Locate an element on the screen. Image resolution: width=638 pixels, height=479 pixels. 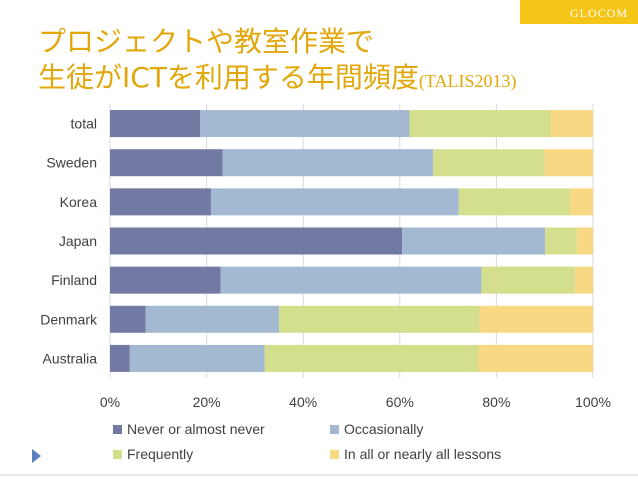
brand-bar: GLOCOM is located at coordinates (579, 12).